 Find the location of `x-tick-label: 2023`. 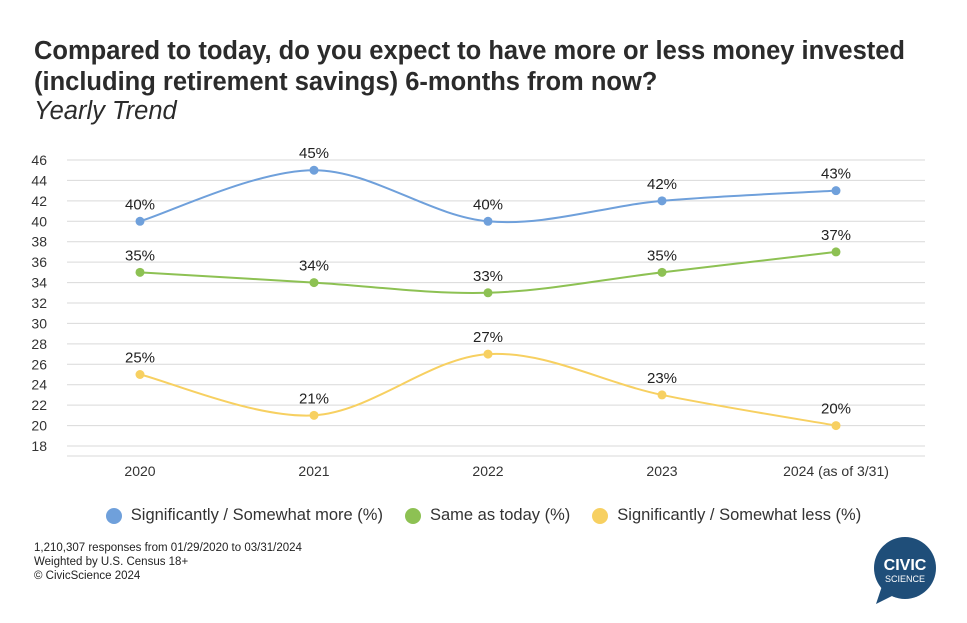

x-tick-label: 2023 is located at coordinates (661, 471).